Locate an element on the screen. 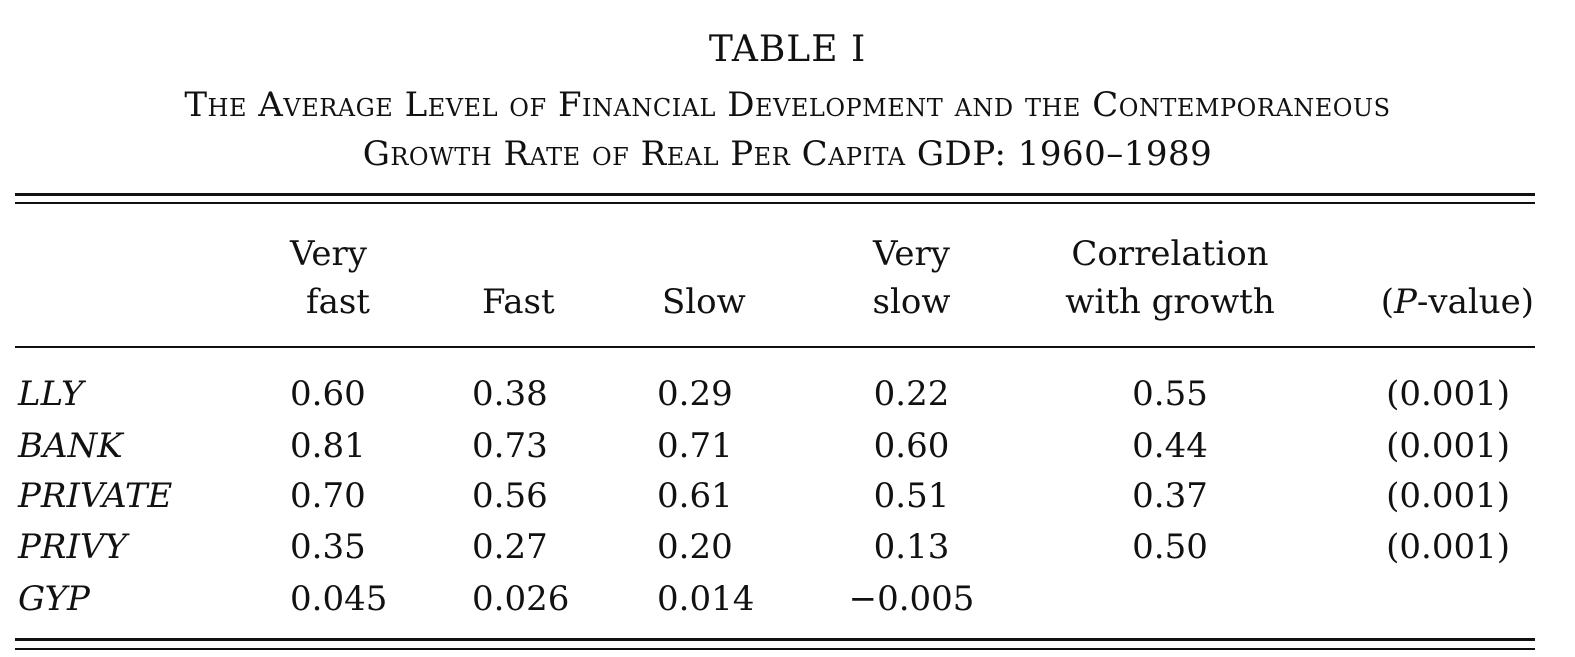 Image resolution: width=1575 pixels, height=657 pixels. cell-private-p-value: (0.001) is located at coordinates (1448, 496).